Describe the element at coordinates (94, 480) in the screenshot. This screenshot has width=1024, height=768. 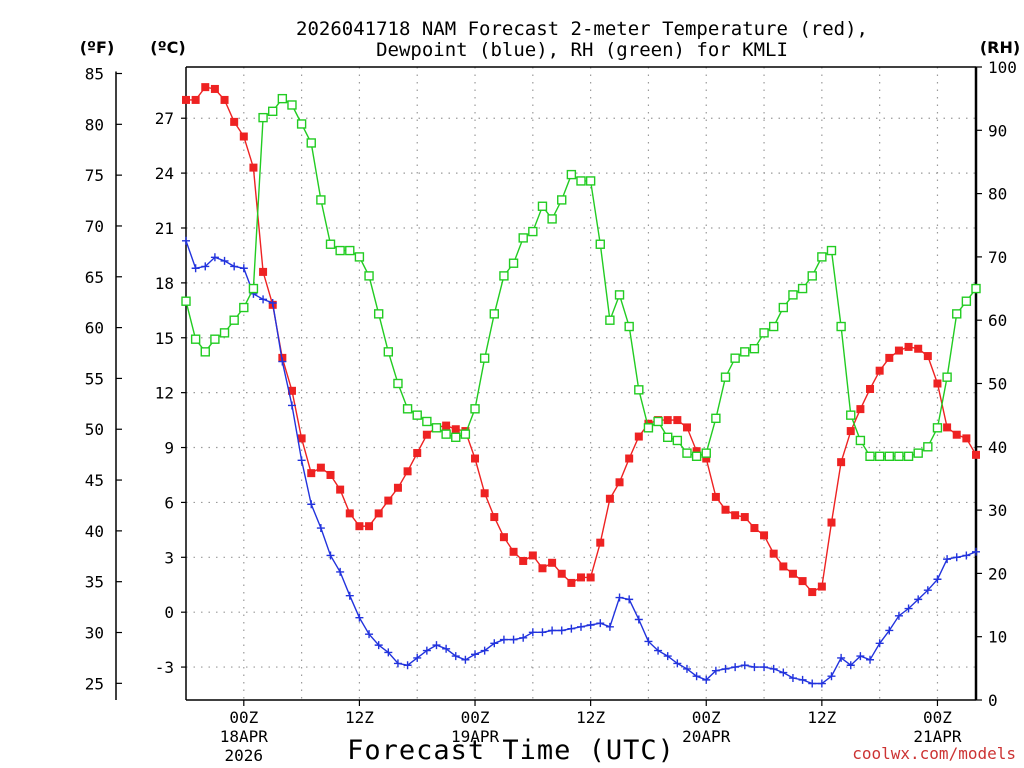
I see `fahrenheit-tick-label: 45` at that location.